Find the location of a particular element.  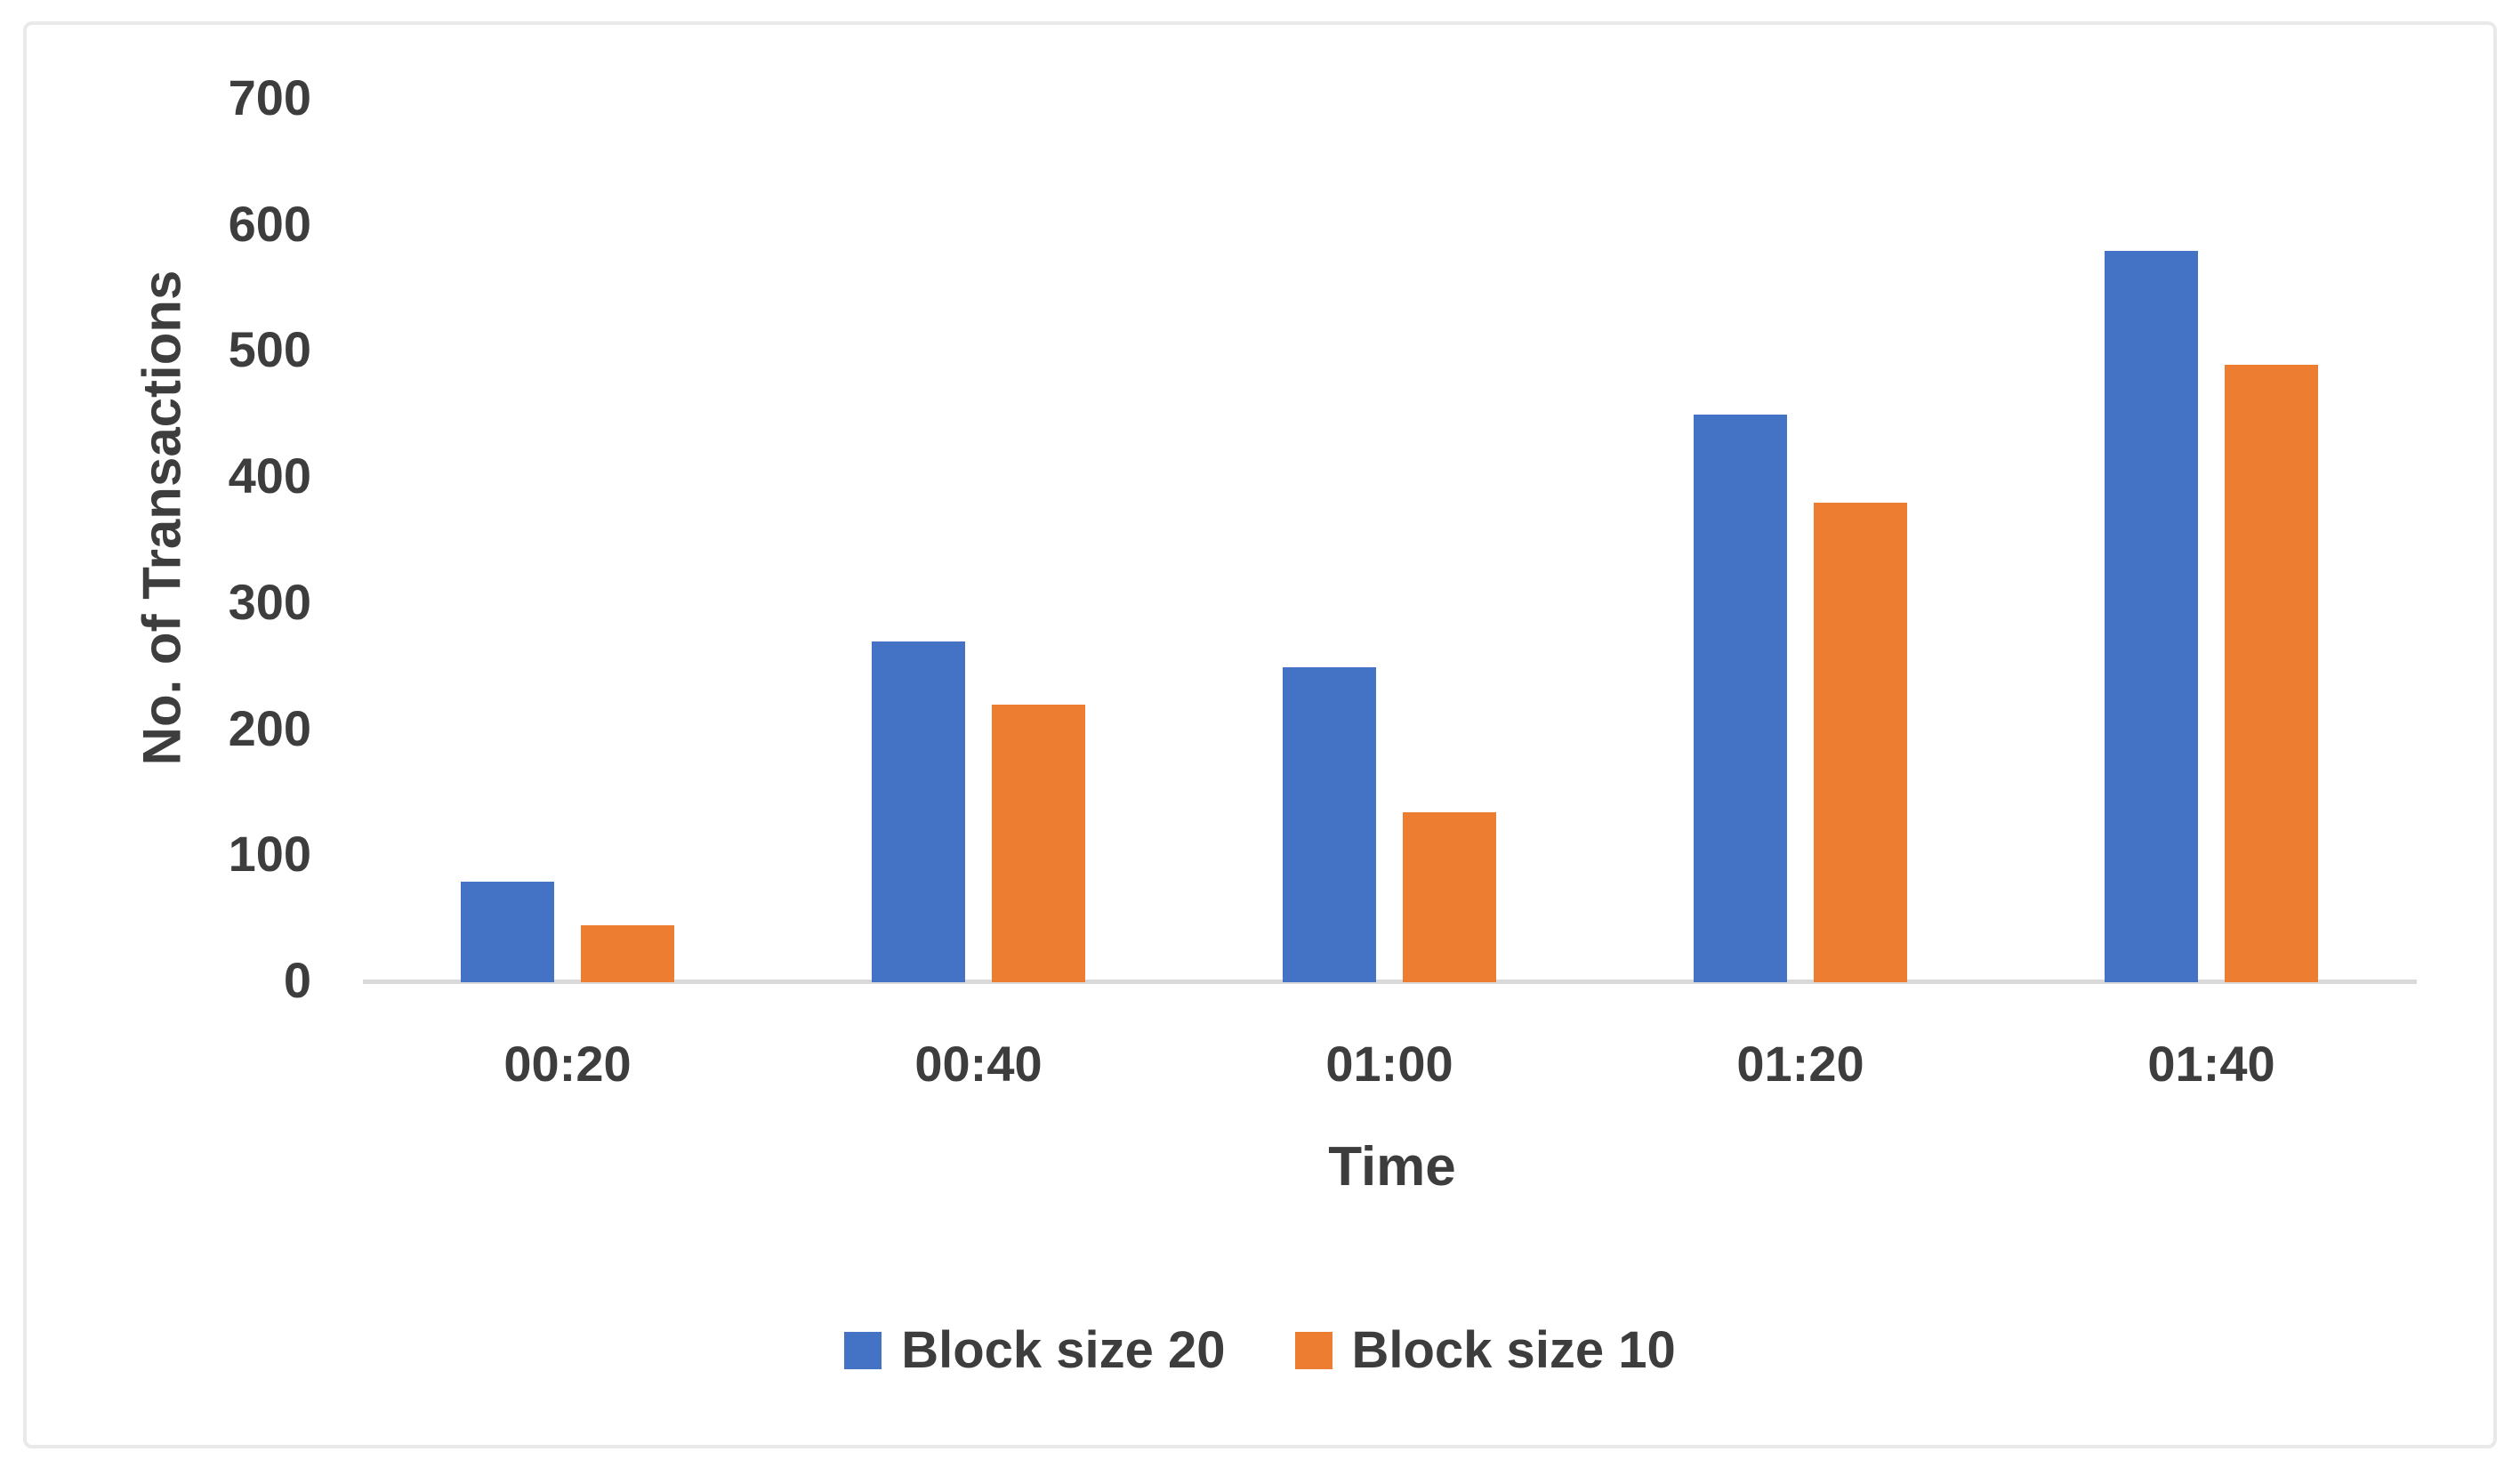

y-tick-label: 500 is located at coordinates (269, 349).